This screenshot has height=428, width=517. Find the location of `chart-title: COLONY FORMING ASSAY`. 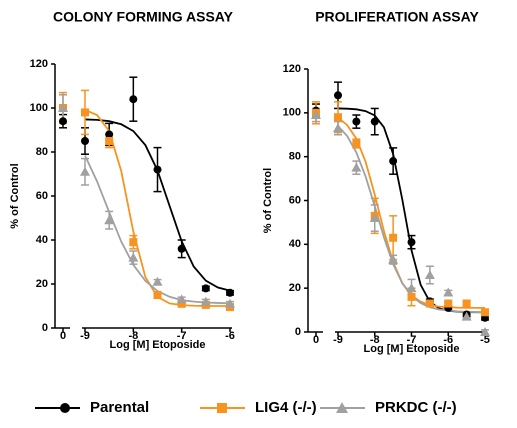

chart-title: COLONY FORMING ASSAY is located at coordinates (143, 17).